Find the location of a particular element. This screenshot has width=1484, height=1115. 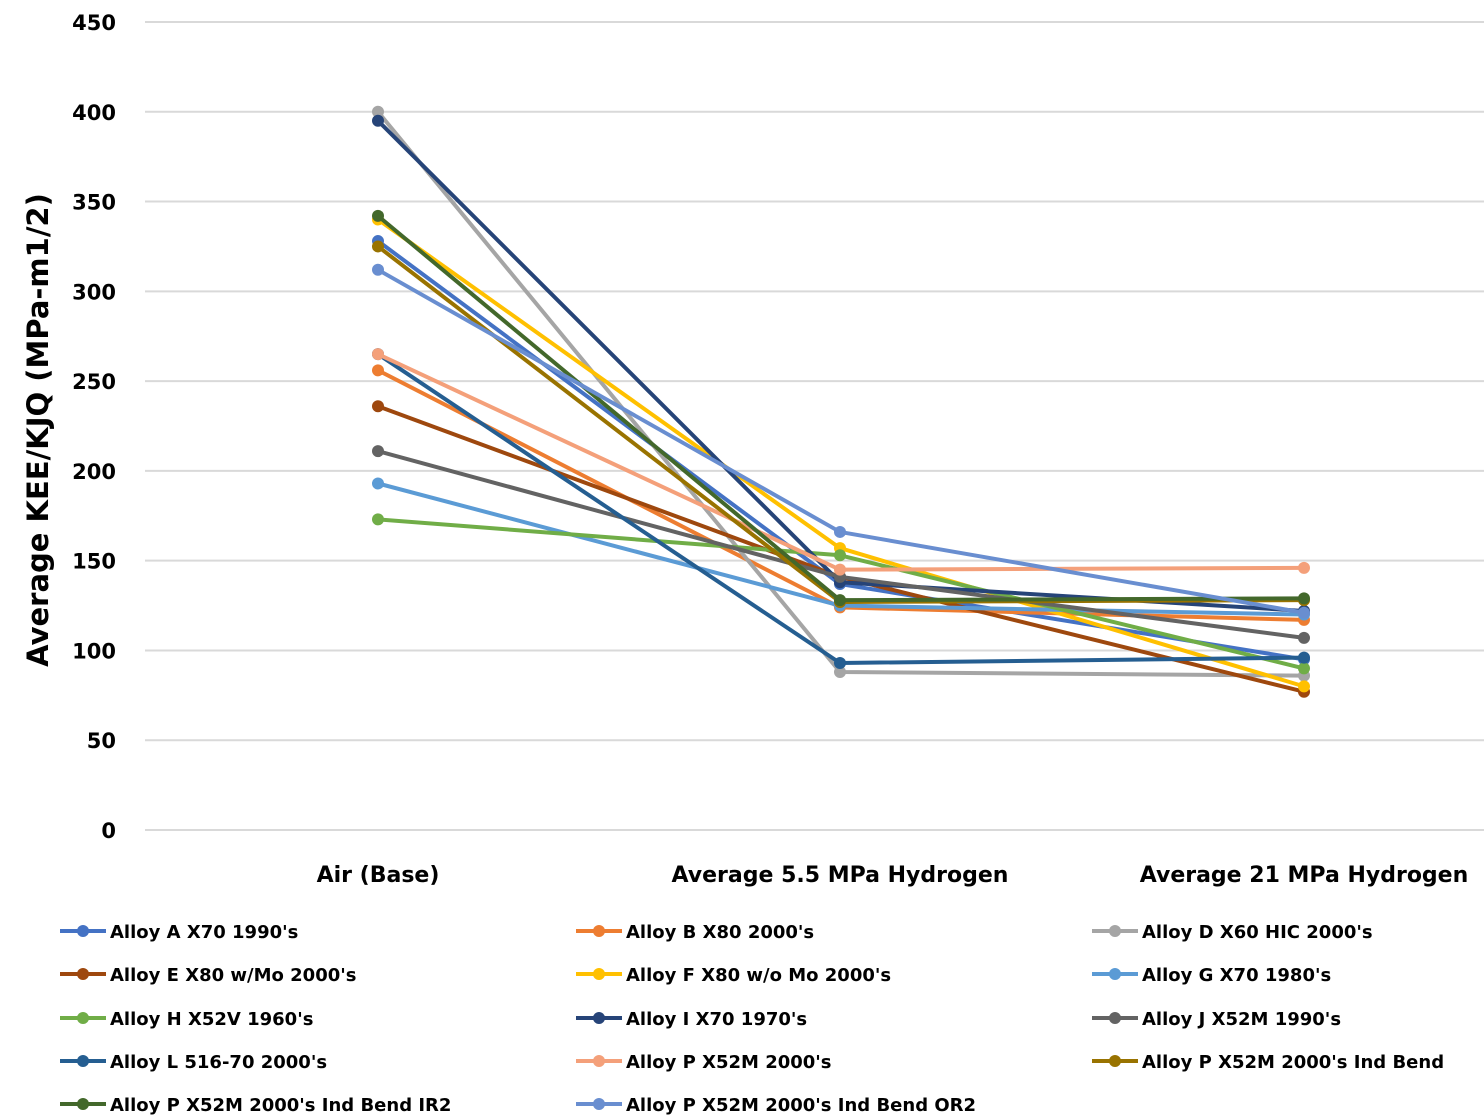

legend-item: Alloy P X52M 2000's Ind Bend IR2 is located at coordinates (255, 1105).